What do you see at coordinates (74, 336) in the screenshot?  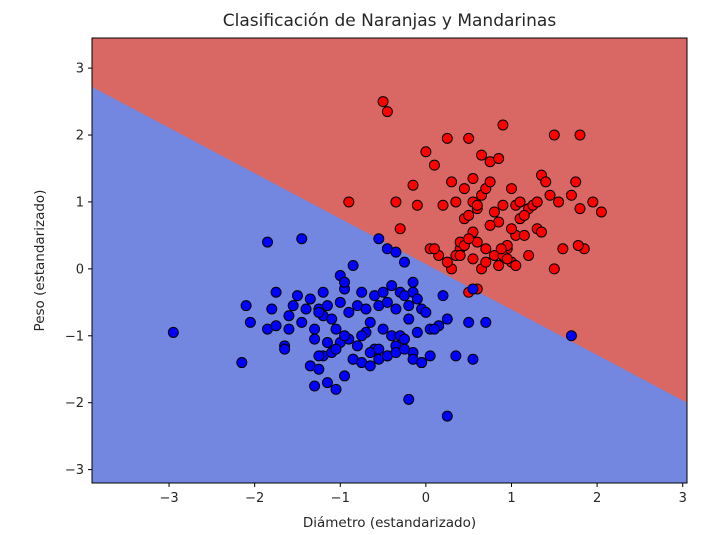 I see `y-tick-label: −1` at bounding box center [74, 336].